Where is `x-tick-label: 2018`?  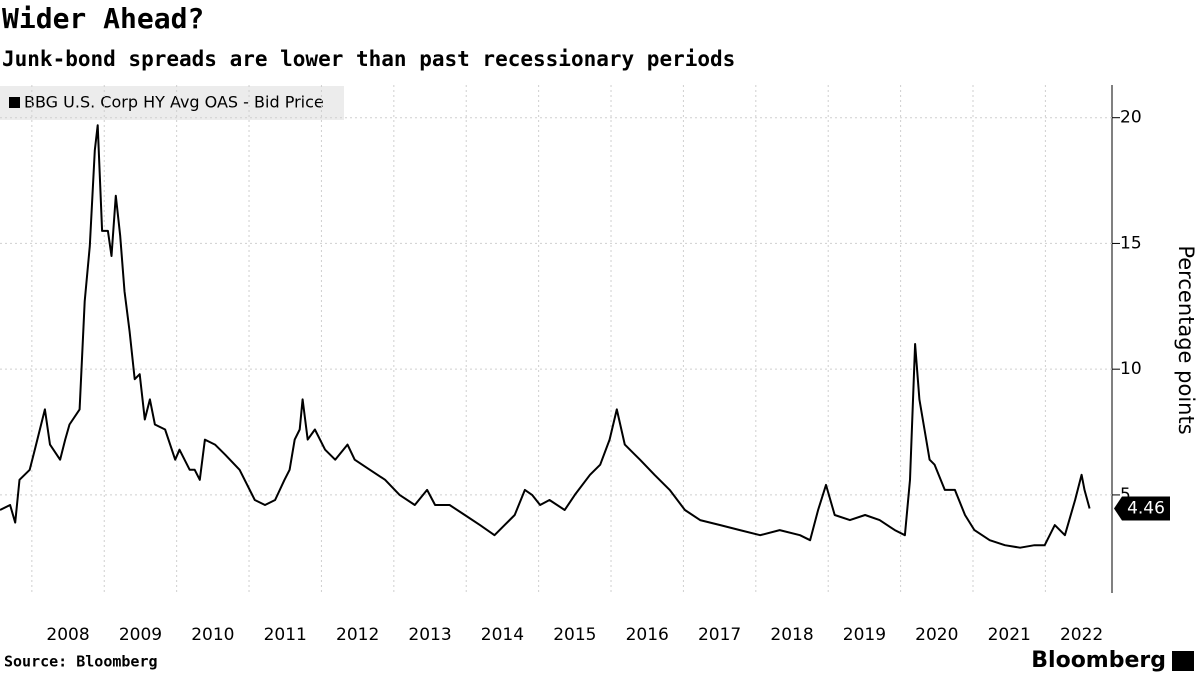
x-tick-label: 2018 is located at coordinates (791, 635).